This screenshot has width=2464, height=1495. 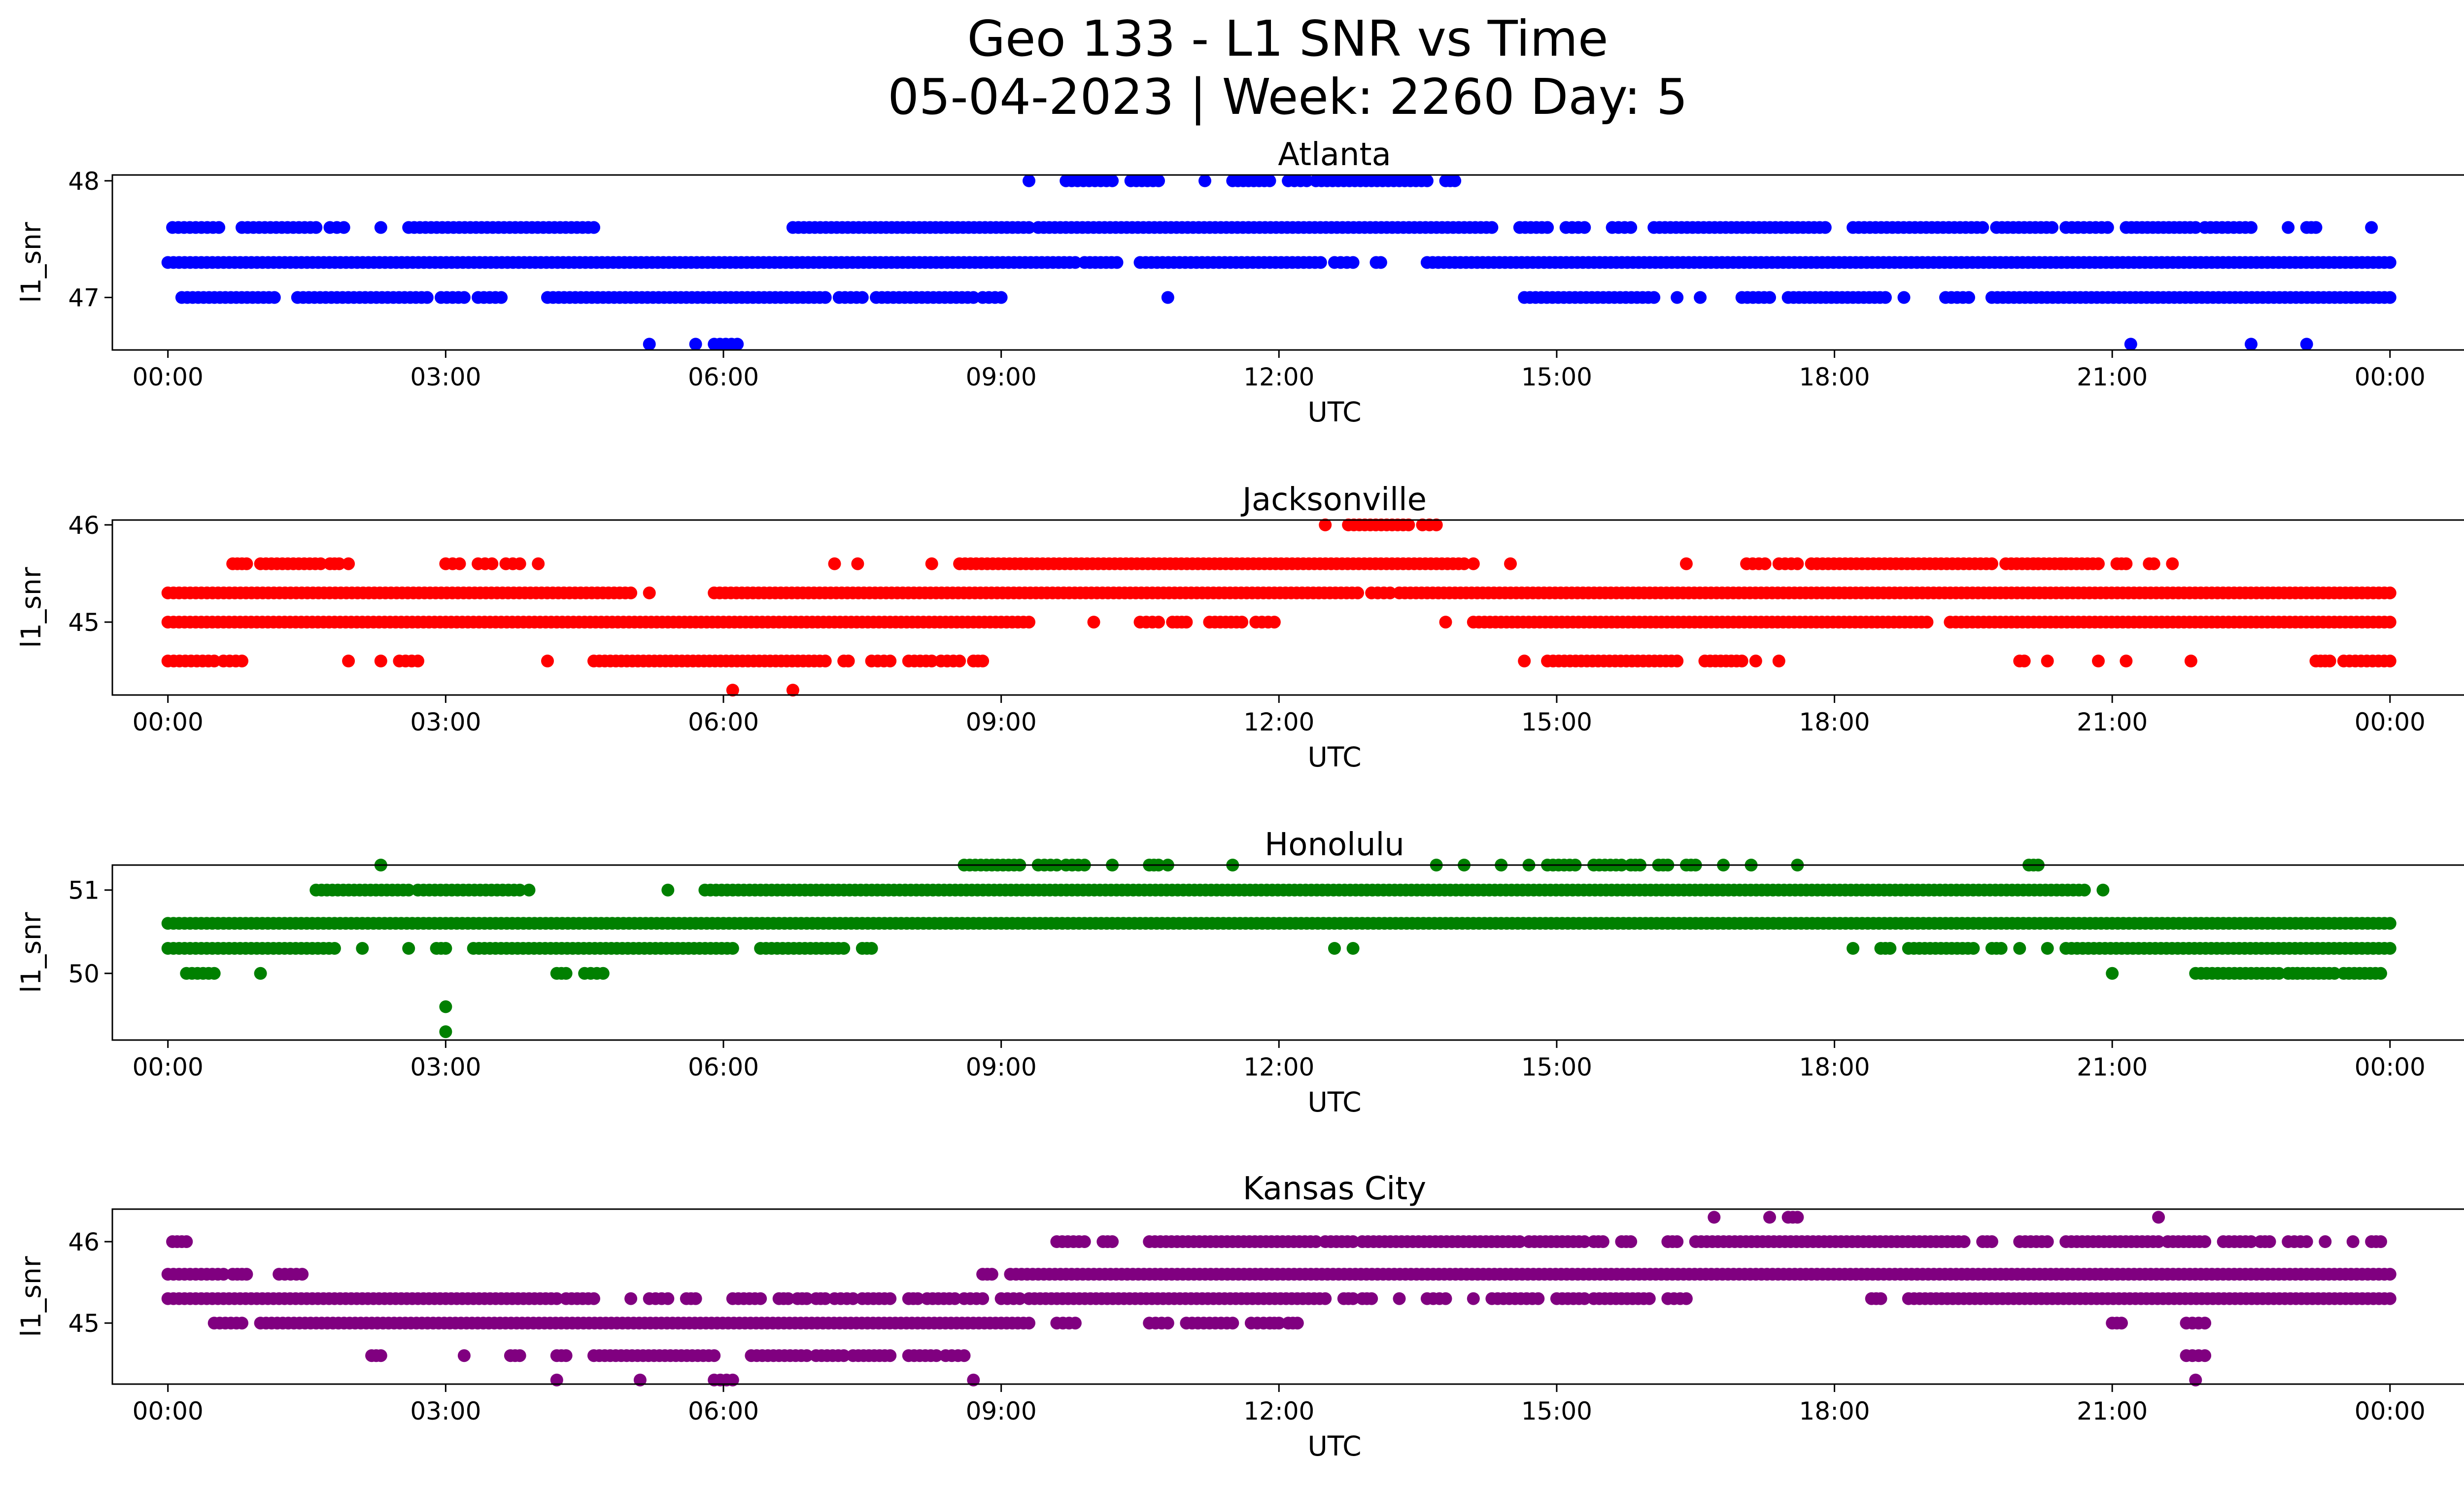 I want to click on axes-frame, so click(x=1287, y=1296).